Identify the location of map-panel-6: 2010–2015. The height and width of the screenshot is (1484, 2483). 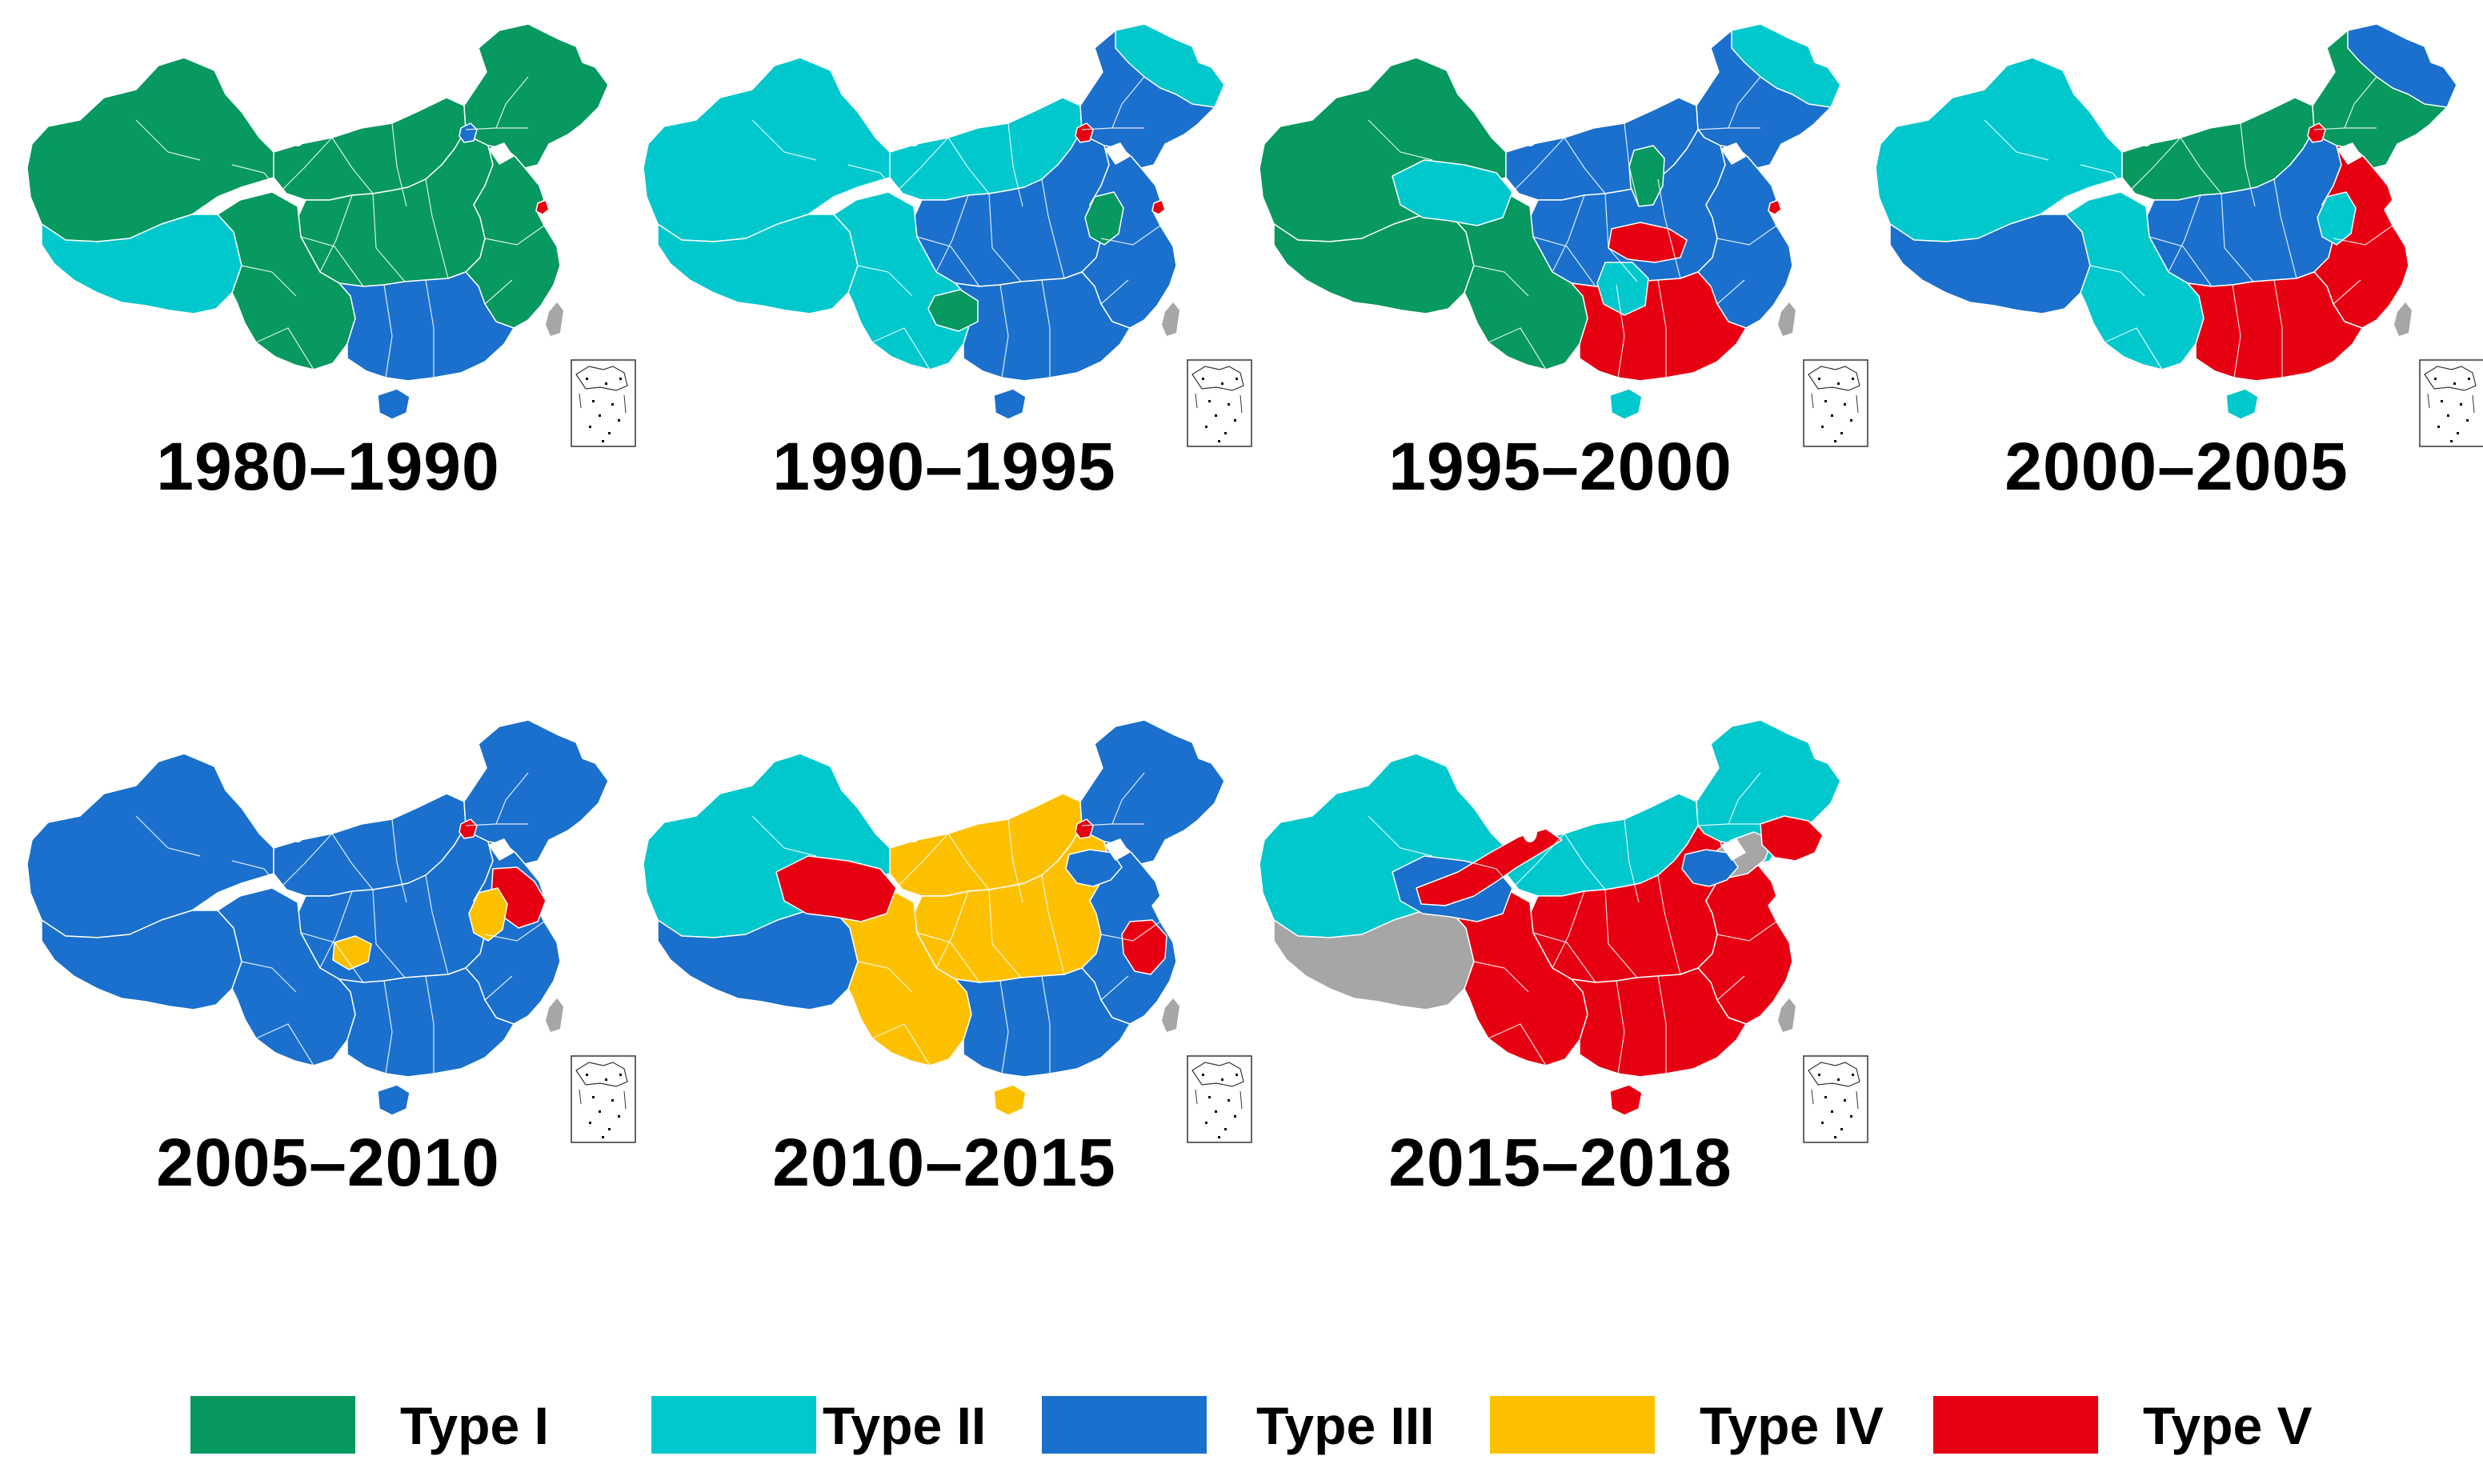
(944, 960).